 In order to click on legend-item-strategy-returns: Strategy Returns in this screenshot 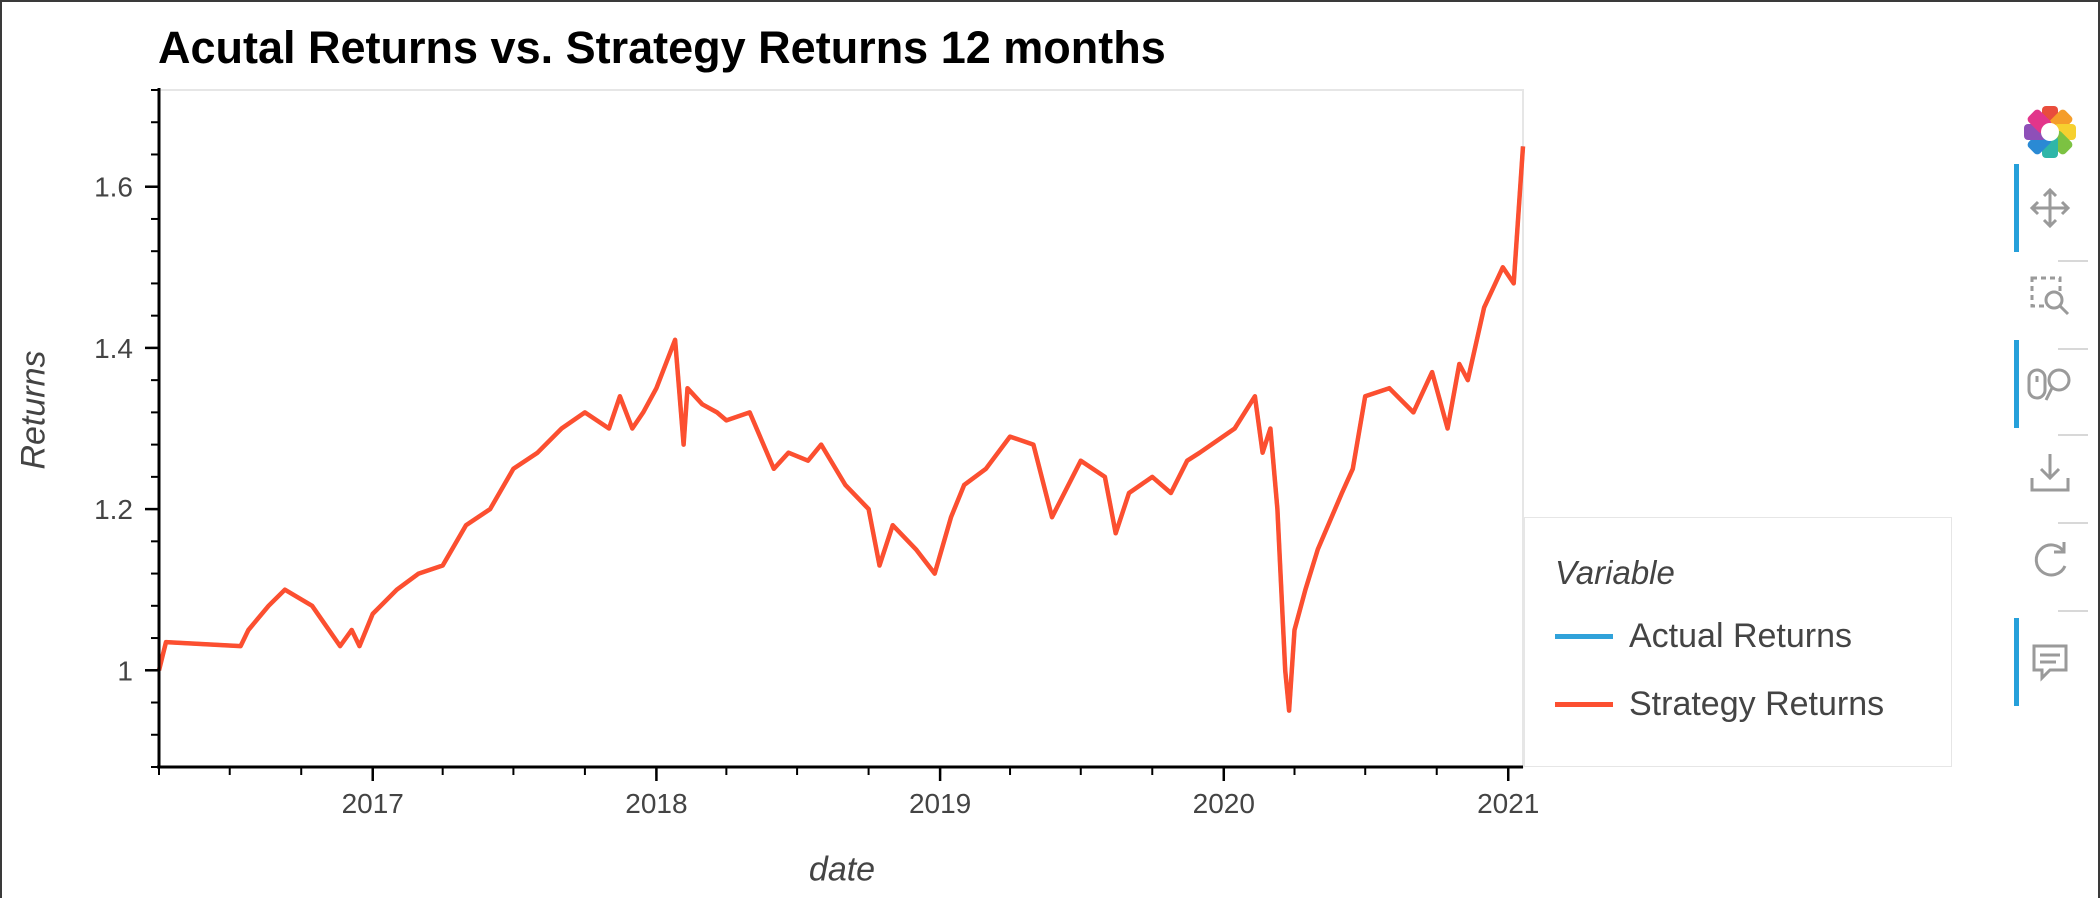, I will do `click(1719, 704)`.